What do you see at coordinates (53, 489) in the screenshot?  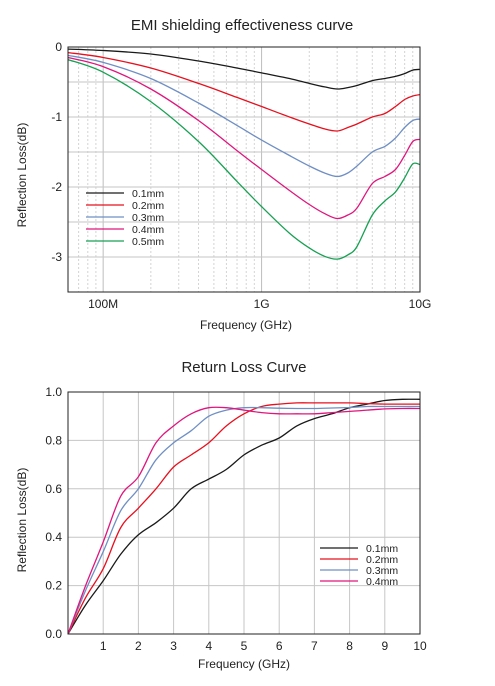 I see `y-tick-label: 0.6` at bounding box center [53, 489].